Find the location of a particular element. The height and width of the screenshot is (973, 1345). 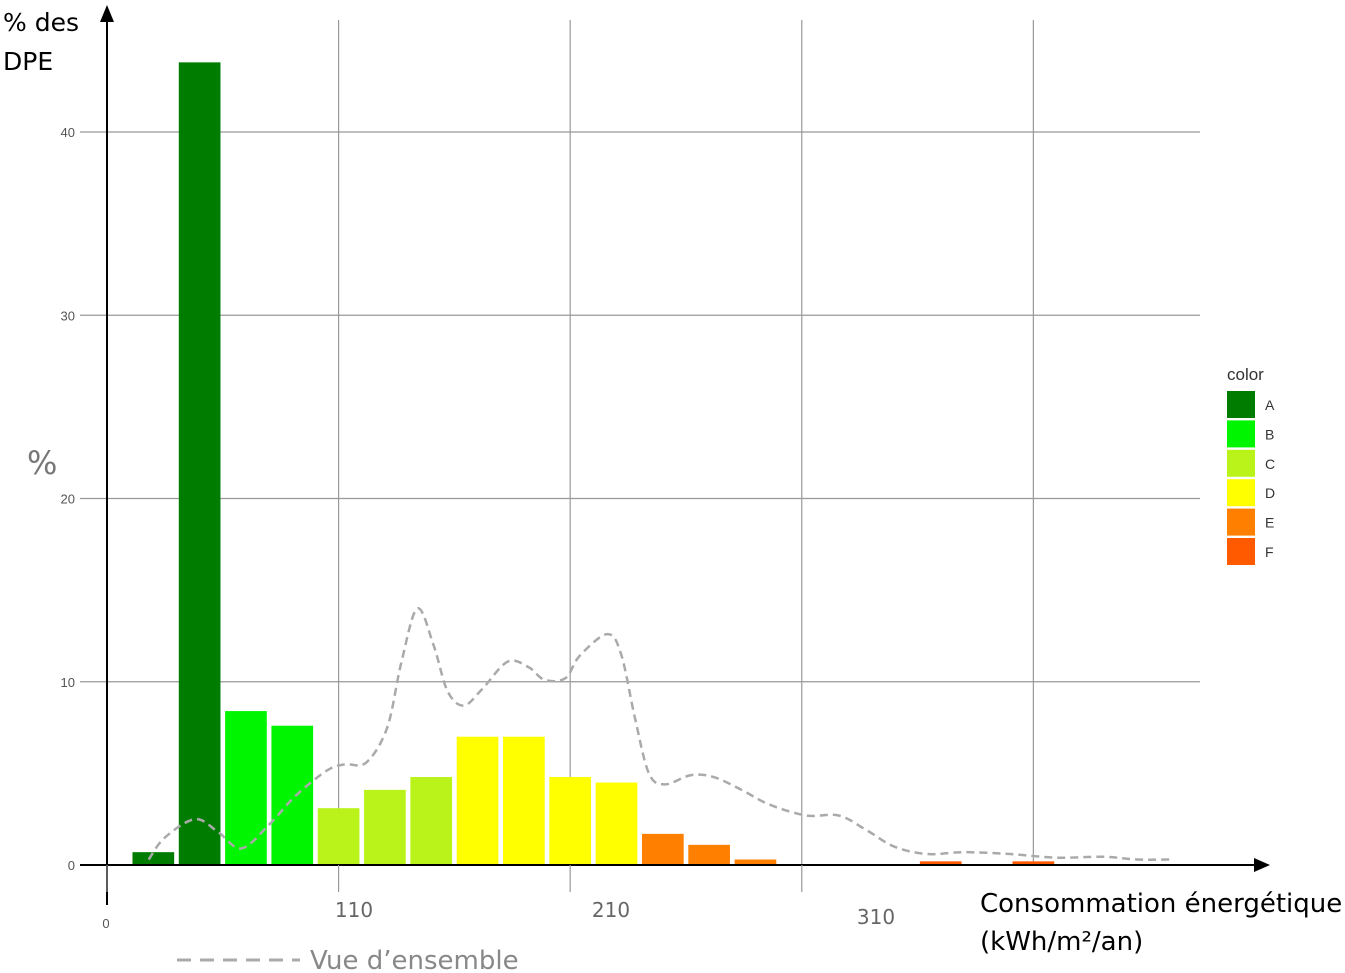

y-axis-title-line-2: DPE is located at coordinates (28, 61).